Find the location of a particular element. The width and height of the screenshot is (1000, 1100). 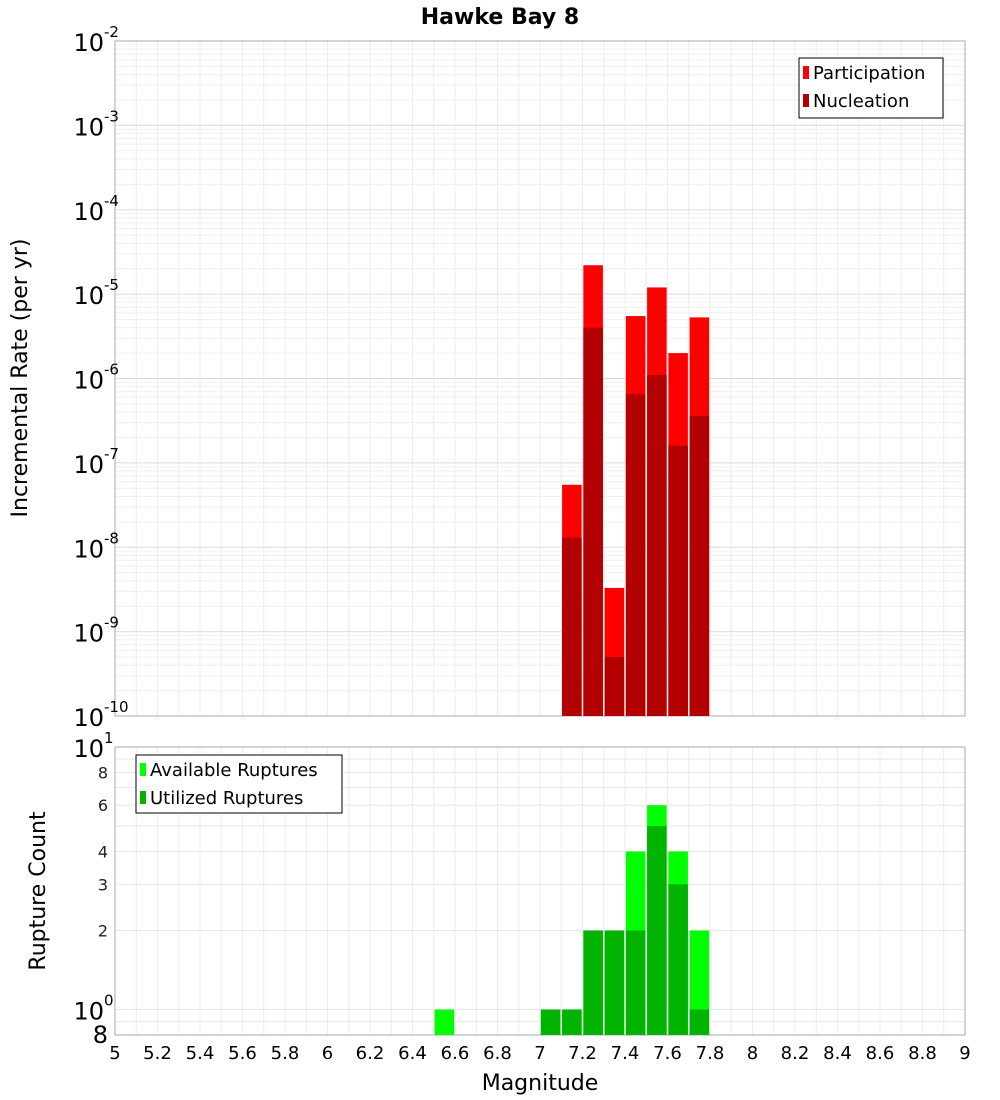

bottom-y-tick-exponent: 1 is located at coordinates (109, 738).